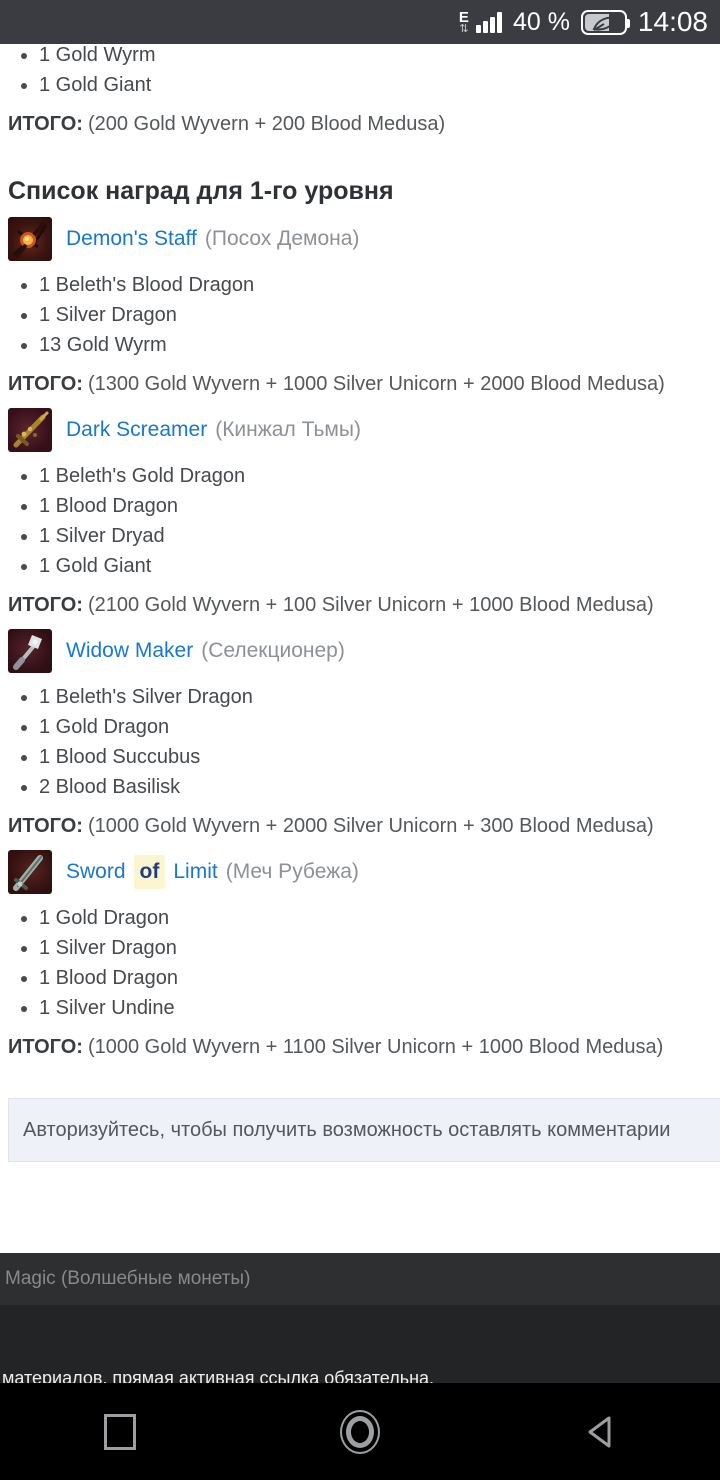  What do you see at coordinates (375, 55) in the screenshot?
I see `list-item: 1 Gold Wyrm` at bounding box center [375, 55].